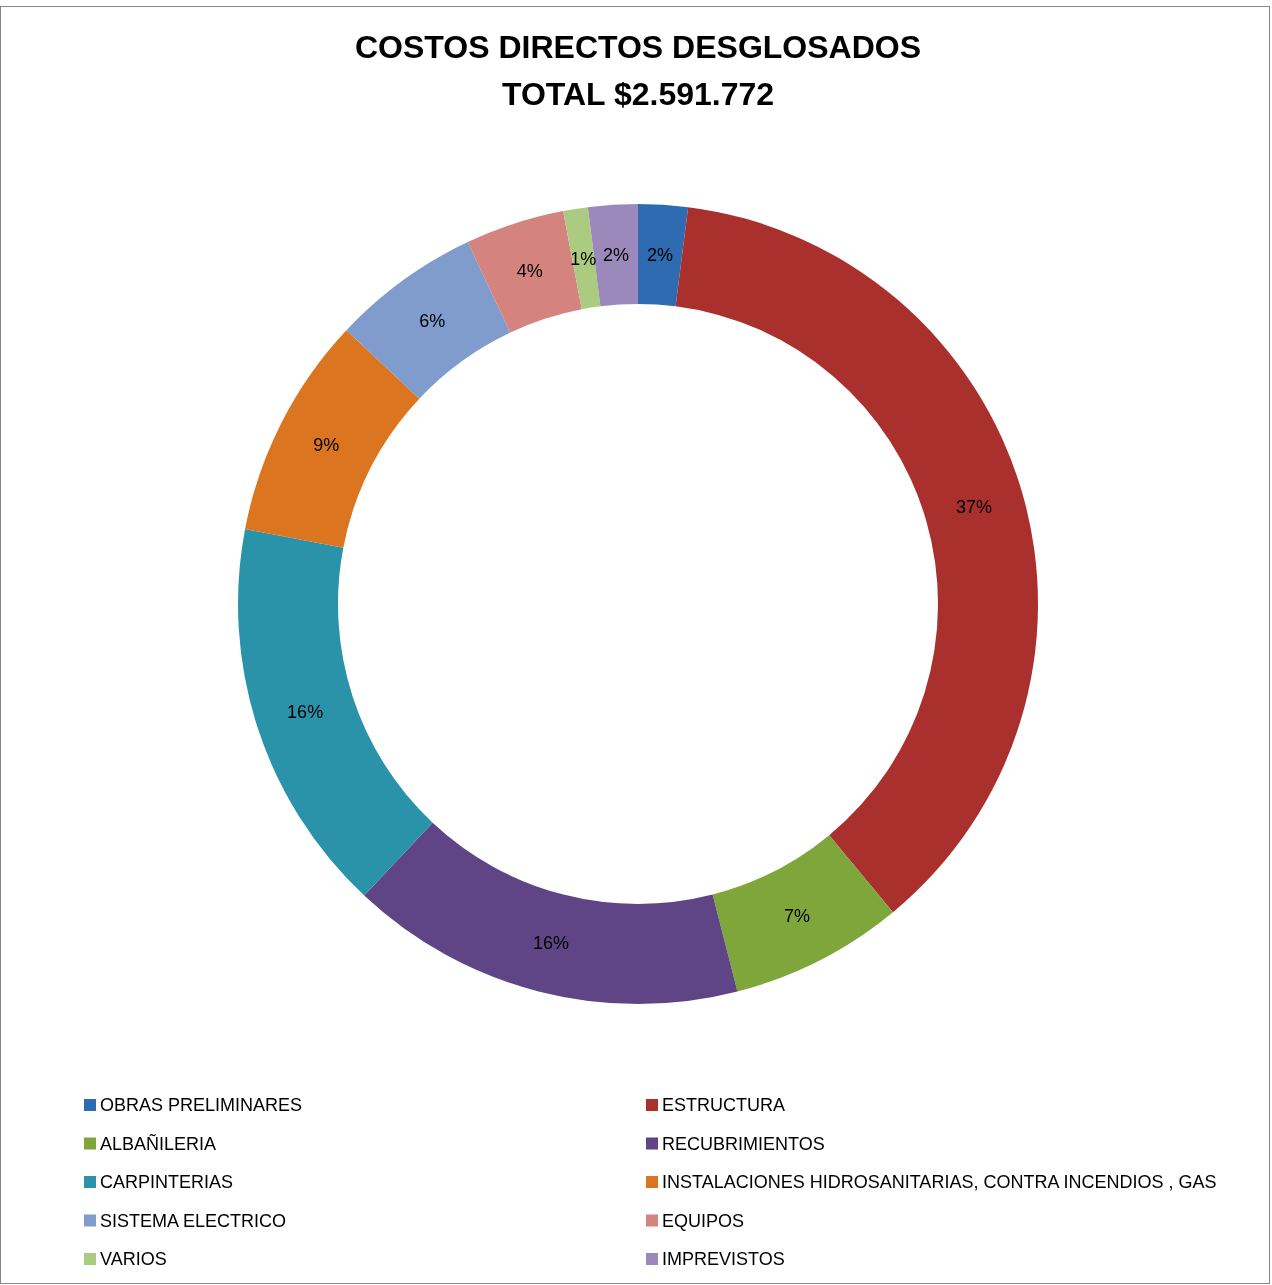  I want to click on legend-label: ALBAÑILERIA, so click(158, 1143).